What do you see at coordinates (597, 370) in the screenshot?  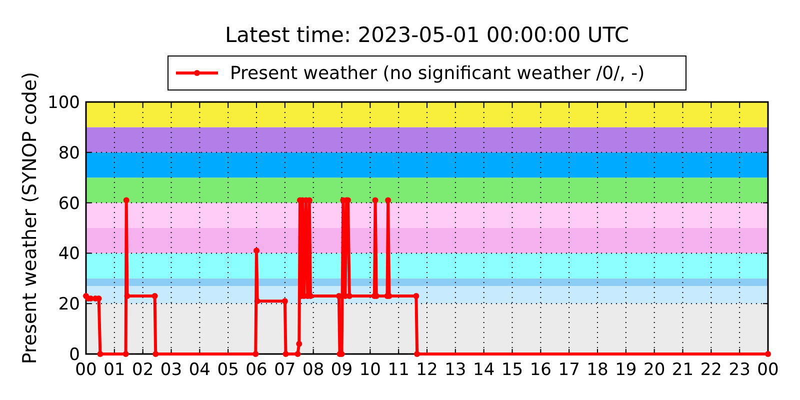 I see `x-tick-label: 18` at bounding box center [597, 370].